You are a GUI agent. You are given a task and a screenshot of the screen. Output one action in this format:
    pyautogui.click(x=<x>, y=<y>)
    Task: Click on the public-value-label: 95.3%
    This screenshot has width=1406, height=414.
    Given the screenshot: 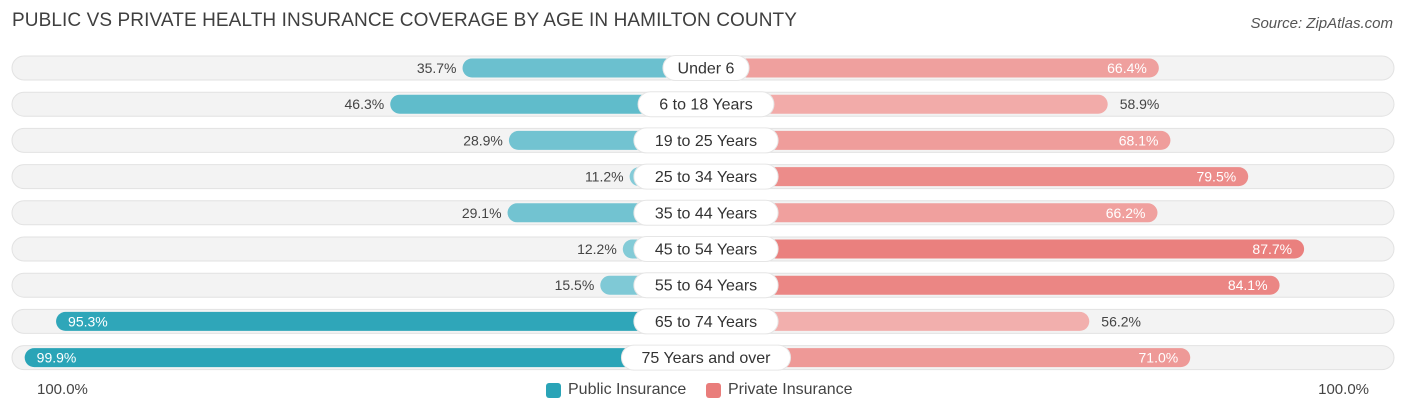 What is the action you would take?
    pyautogui.click(x=88, y=321)
    